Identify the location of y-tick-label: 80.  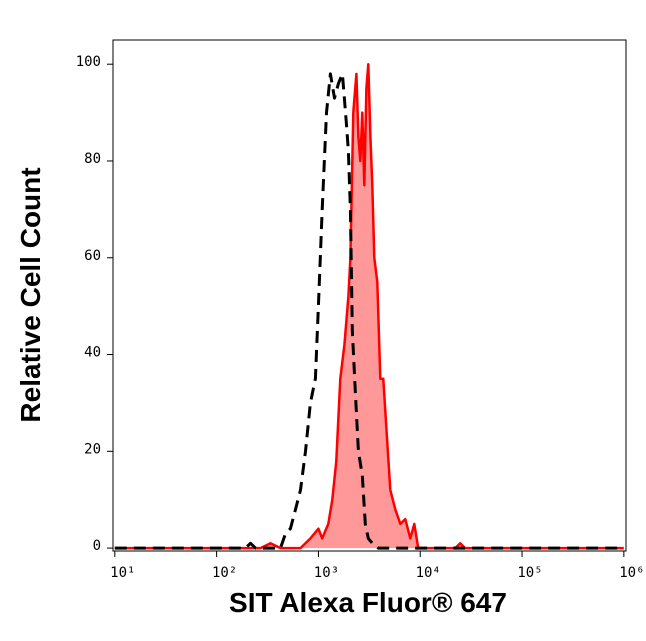
(92, 159).